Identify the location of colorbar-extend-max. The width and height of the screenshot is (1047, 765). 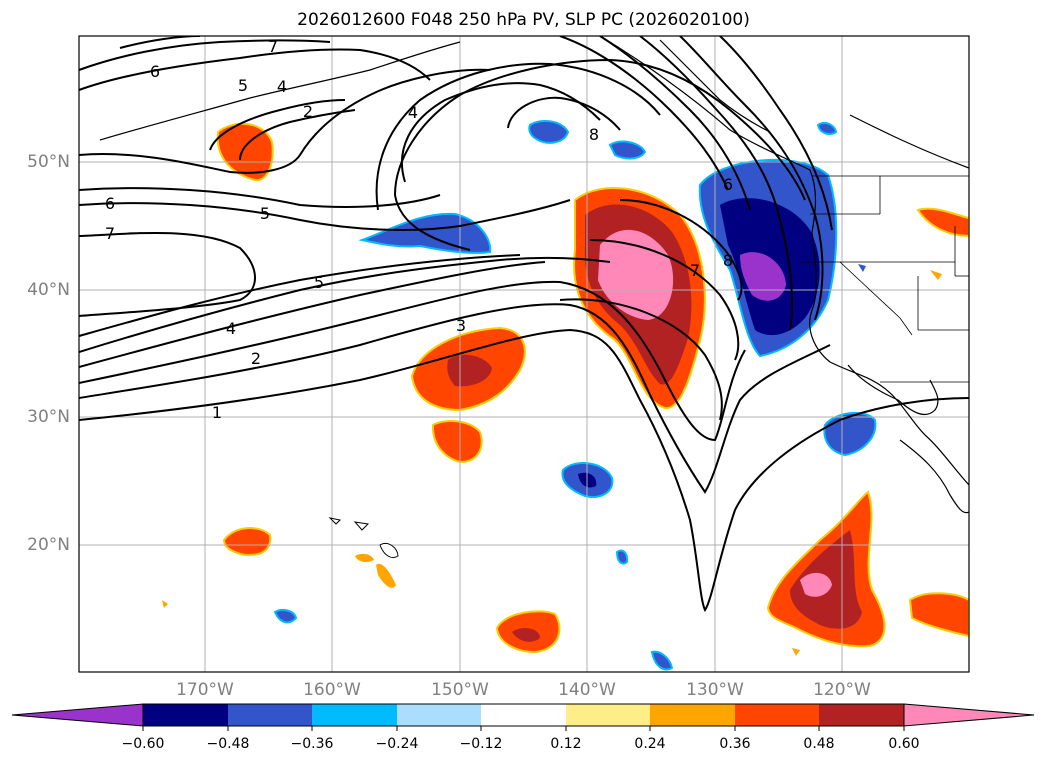
(969, 715).